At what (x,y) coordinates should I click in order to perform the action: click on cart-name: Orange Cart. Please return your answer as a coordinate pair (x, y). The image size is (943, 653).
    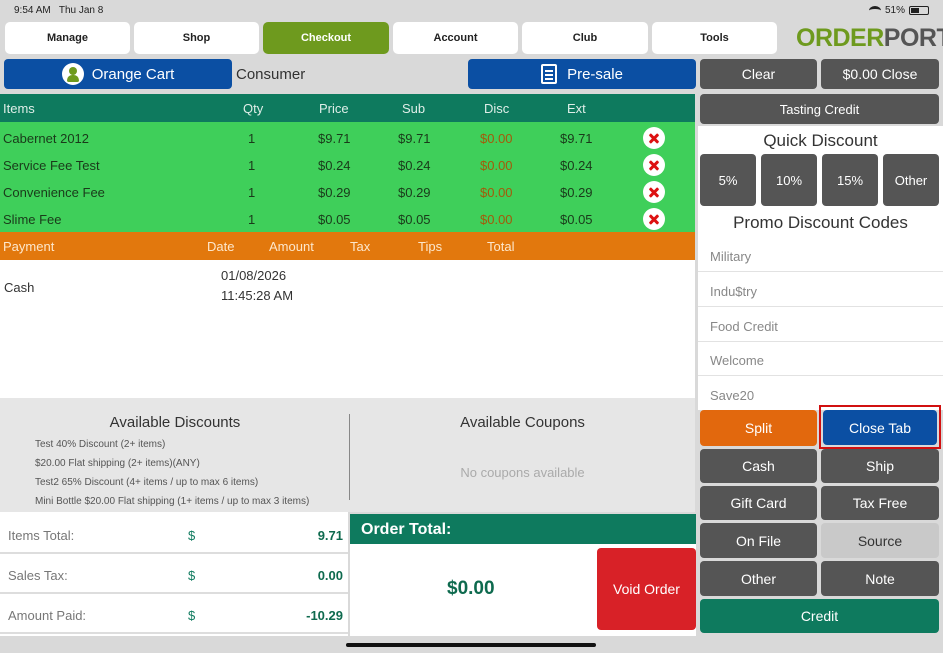
    Looking at the image, I should click on (133, 74).